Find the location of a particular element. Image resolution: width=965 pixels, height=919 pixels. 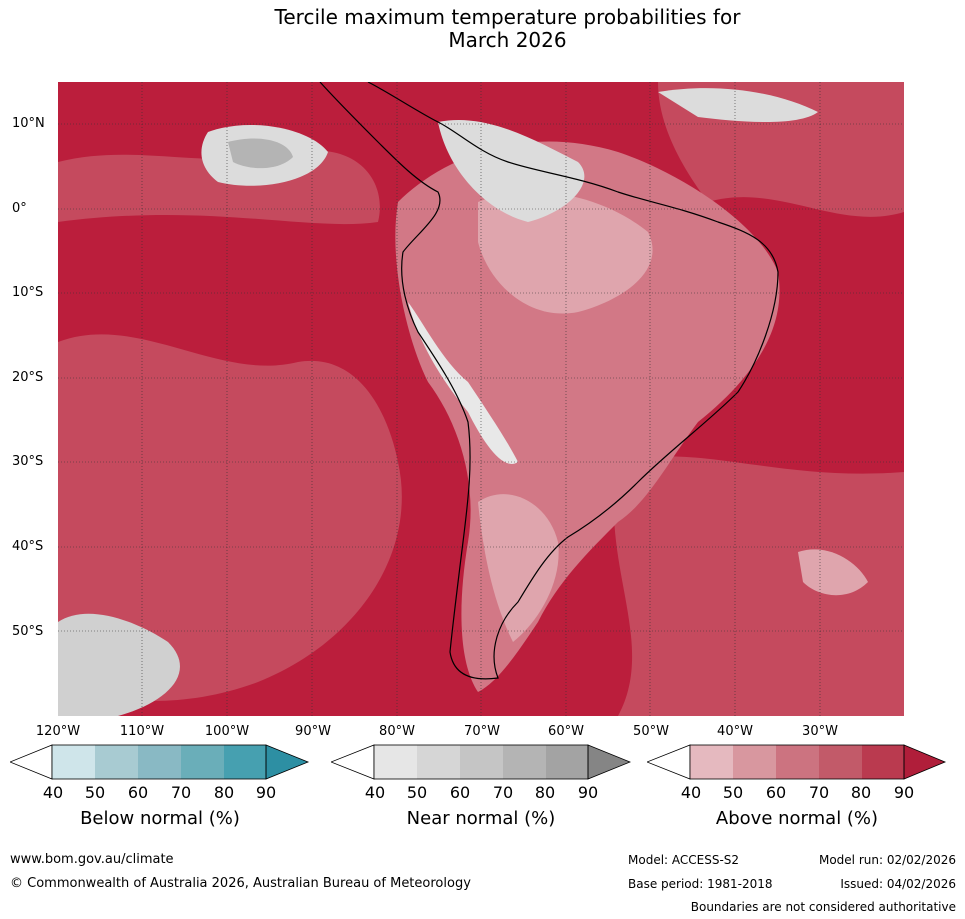

lon-label: 90°W is located at coordinates (313, 731).